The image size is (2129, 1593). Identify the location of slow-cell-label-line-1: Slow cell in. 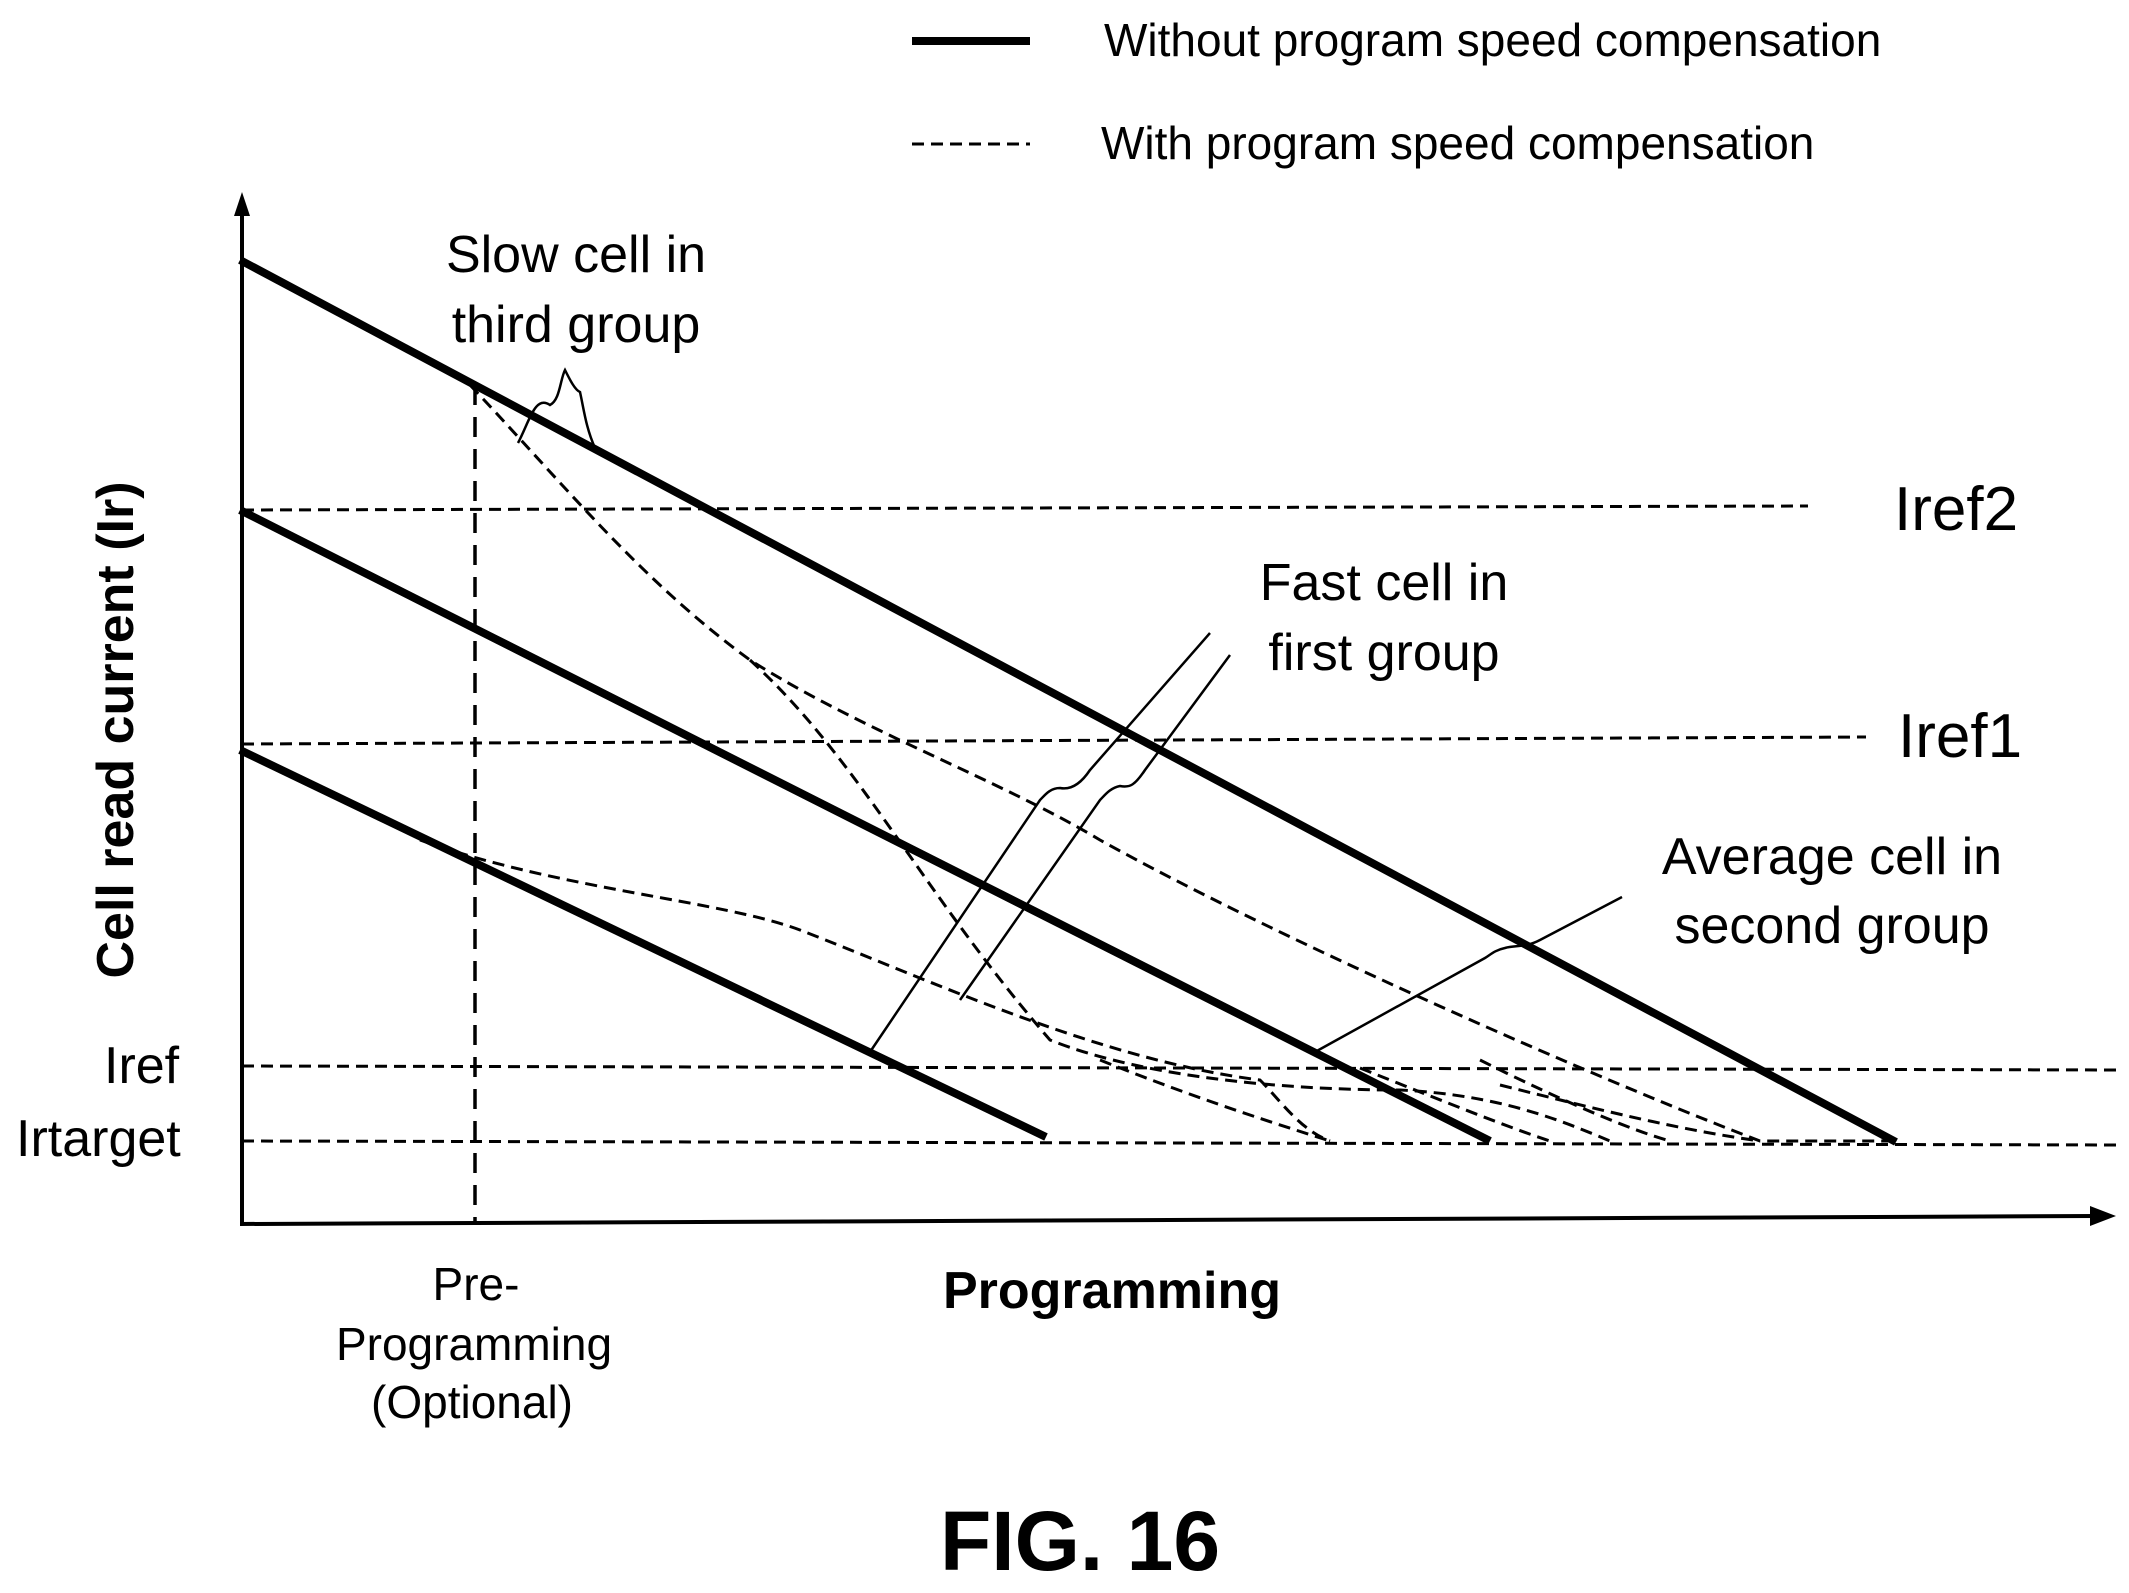
(576, 255).